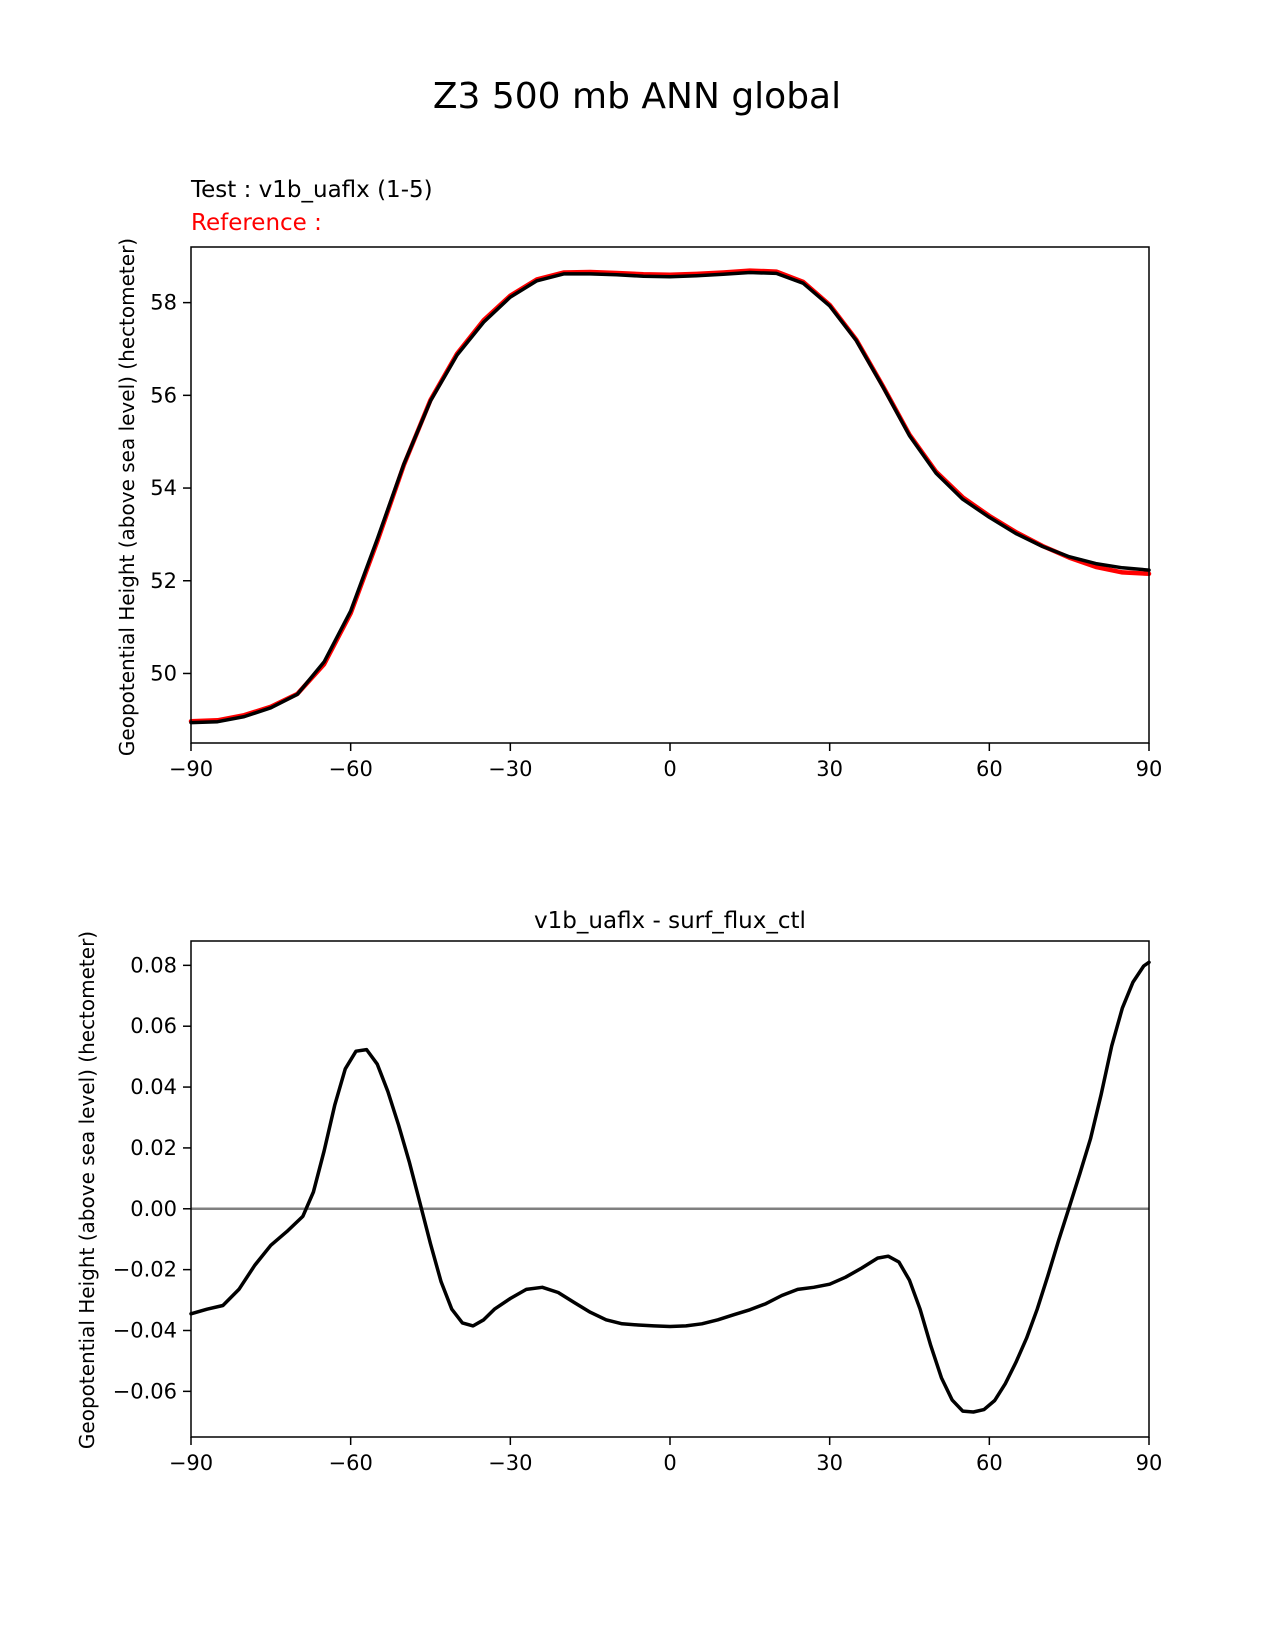  I want to click on chart1-x-tick-label: 60, so click(989, 1463).